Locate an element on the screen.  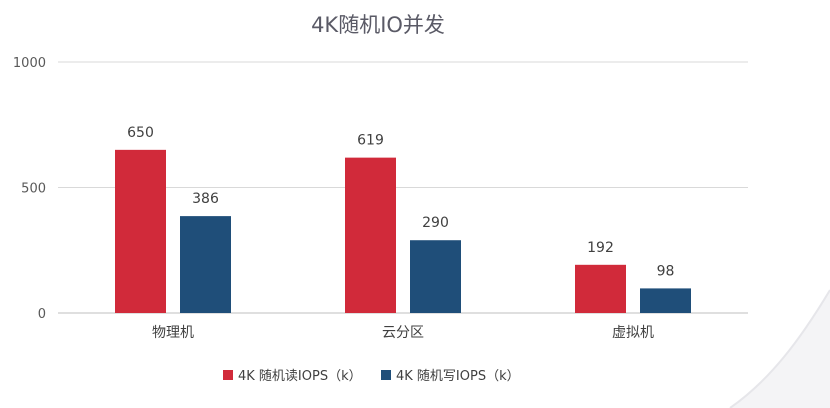
legend-label: 4K 随机读IOPS（k） is located at coordinates (300, 376).